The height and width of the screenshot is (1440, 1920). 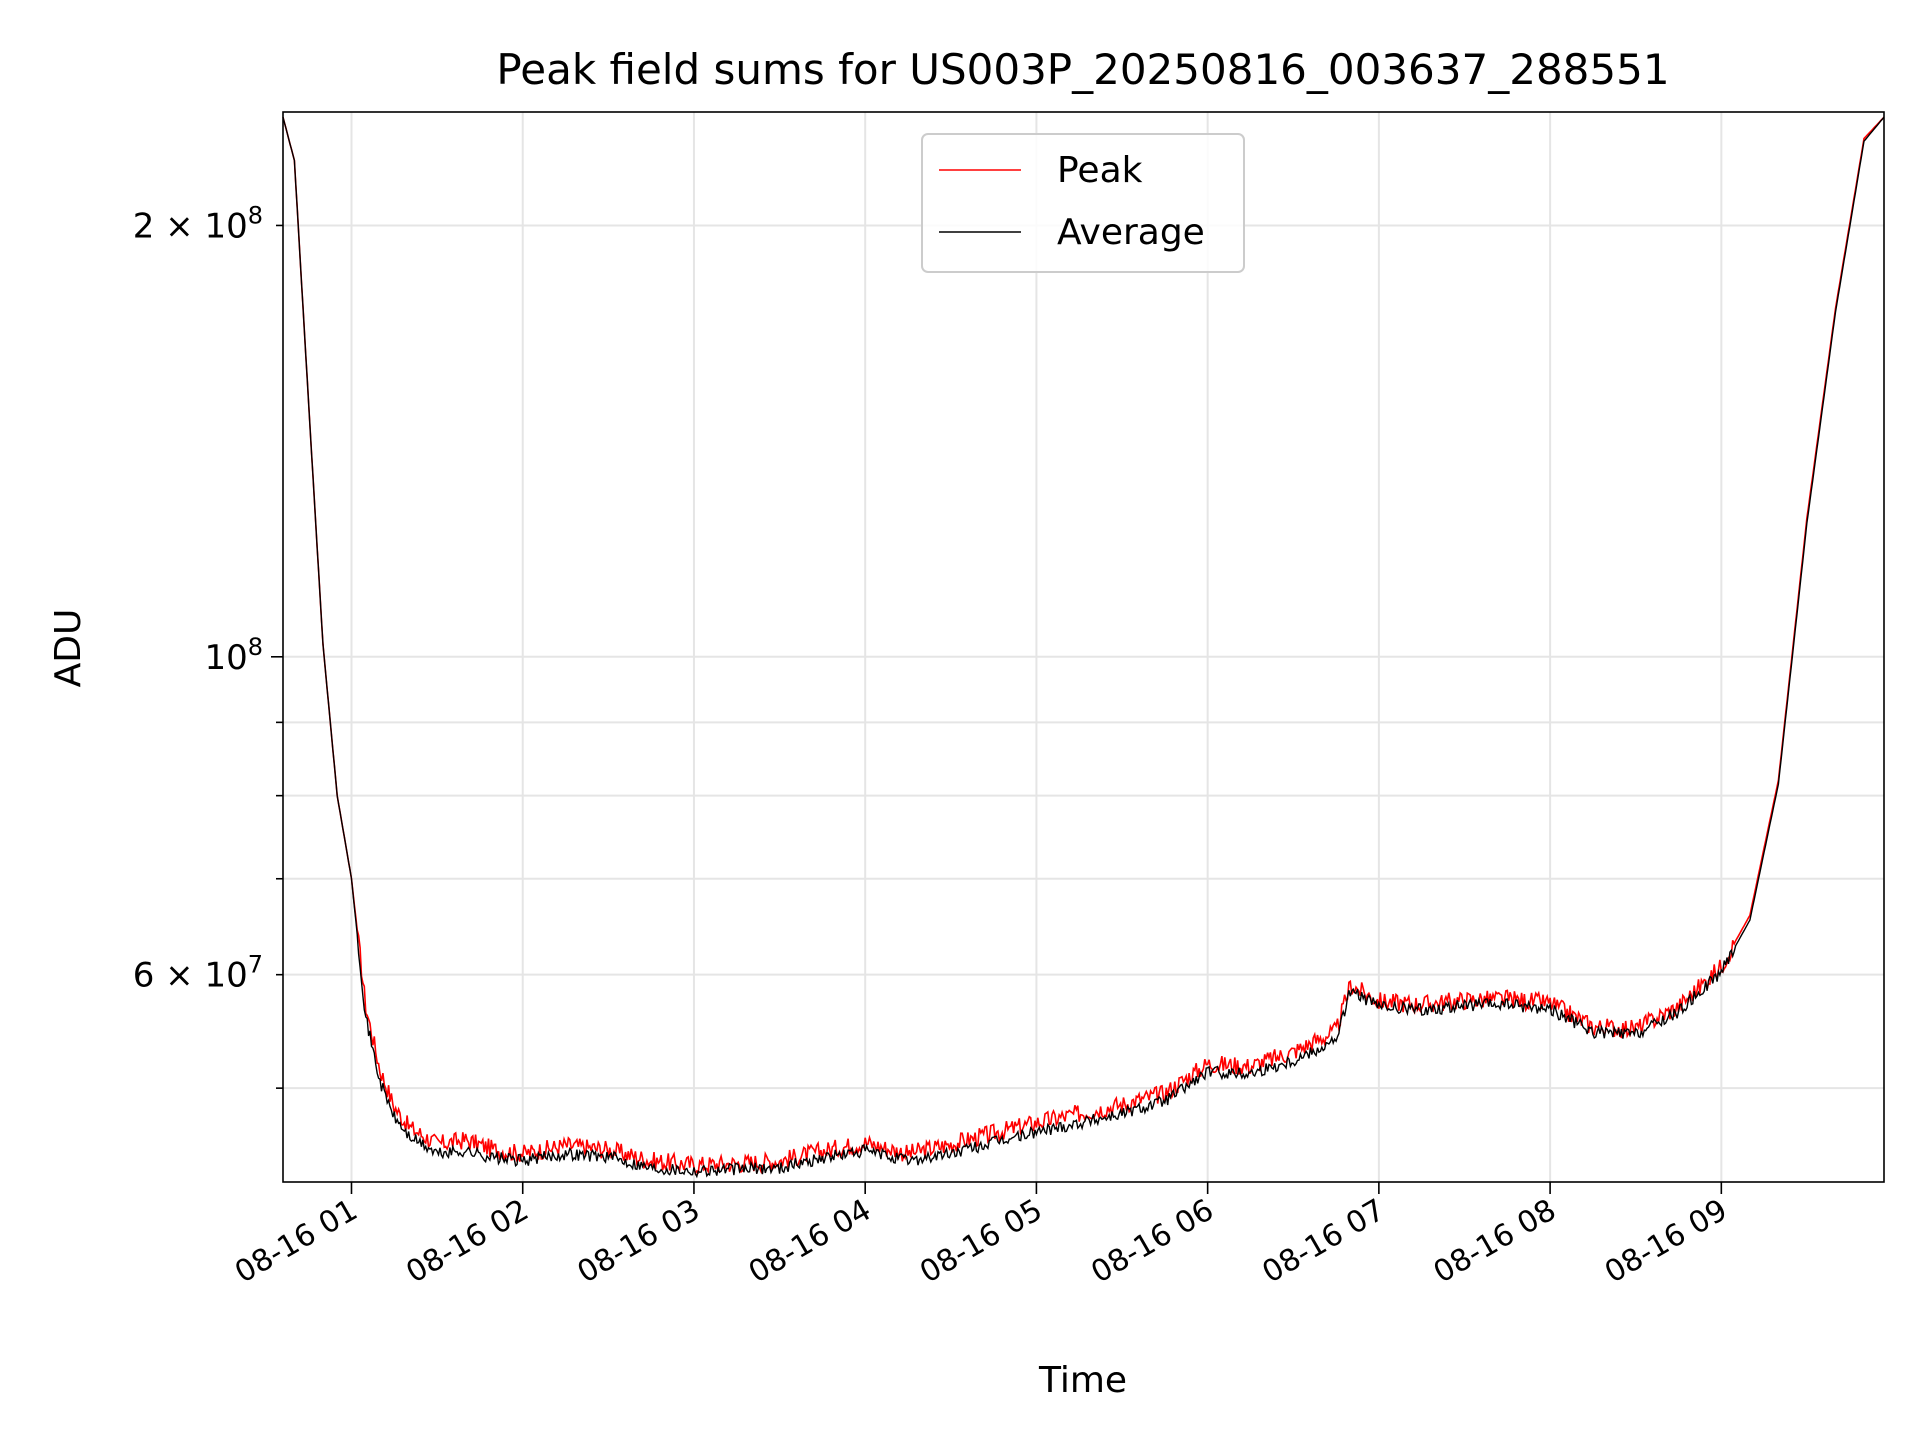 What do you see at coordinates (1082, 1380) in the screenshot?
I see `x-axis-label: Time` at bounding box center [1082, 1380].